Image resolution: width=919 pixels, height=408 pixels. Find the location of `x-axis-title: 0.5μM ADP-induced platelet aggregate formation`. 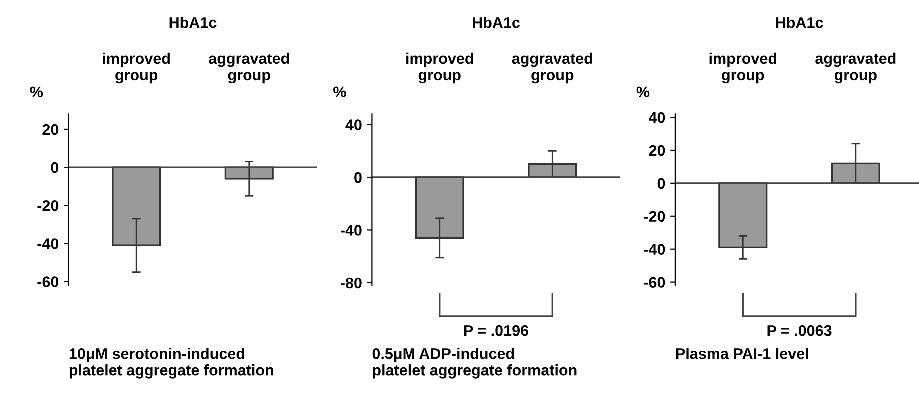

x-axis-title: 0.5μM ADP-induced platelet aggregate formation is located at coordinates (474, 363).